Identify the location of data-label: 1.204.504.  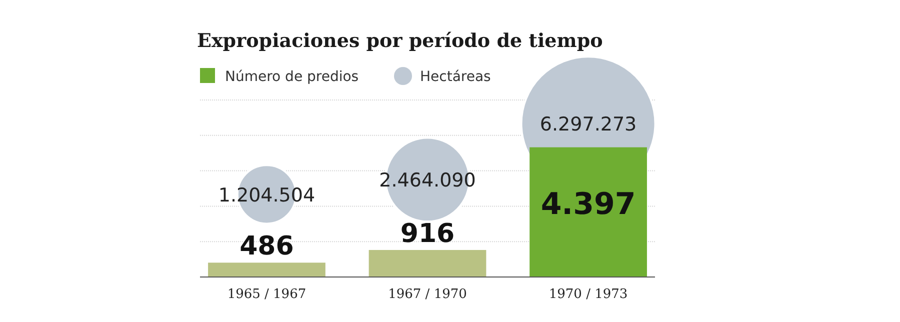
(267, 195).